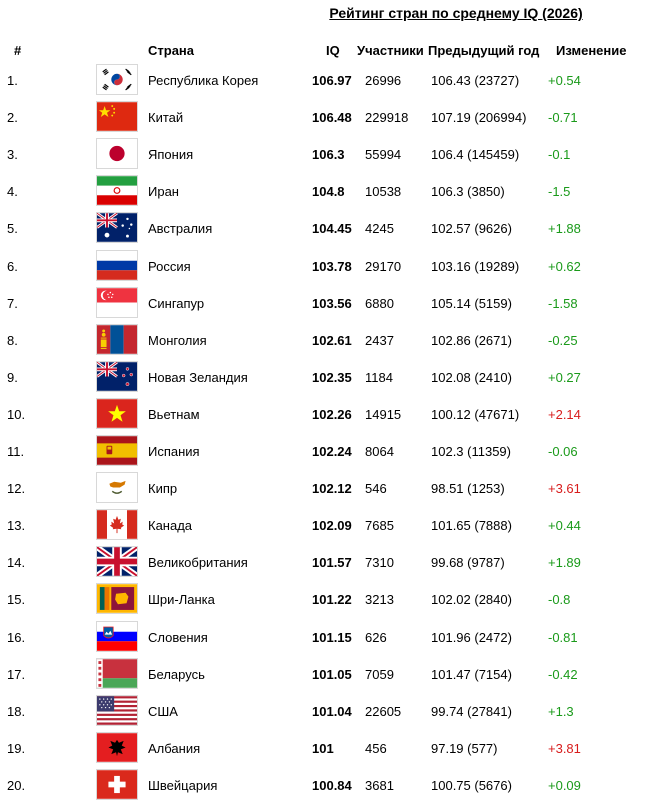 This screenshot has height=804, width=649. I want to click on rank-cell: 7., so click(12, 303).